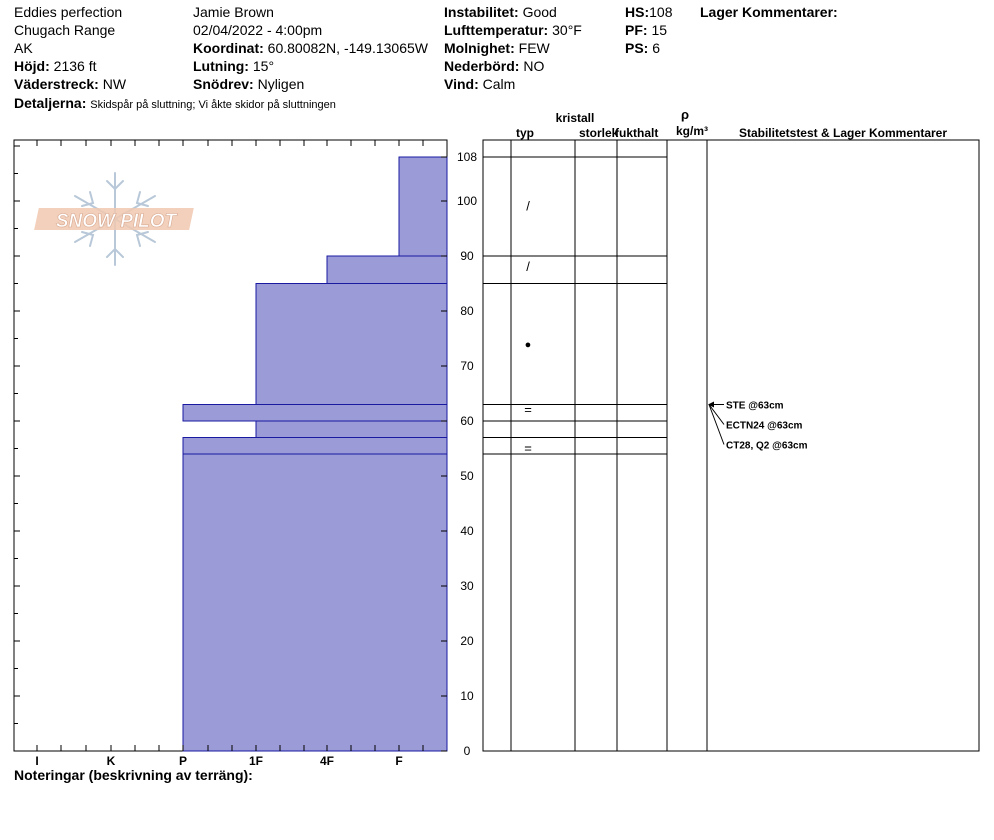 This screenshot has width=994, height=840. Describe the element at coordinates (55, 66) in the screenshot. I see `elevation: Höjd: 2136 ft` at that location.